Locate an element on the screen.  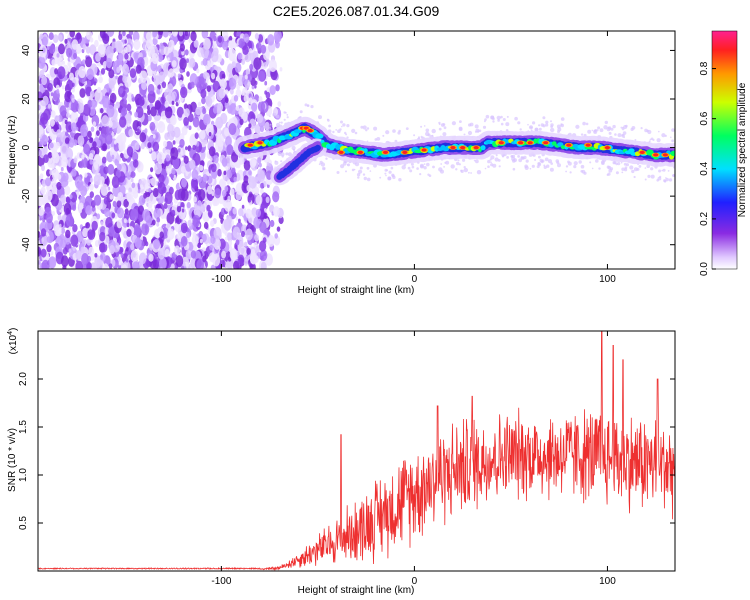
colorbar-tick-label: 0.6 is located at coordinates (704, 118).